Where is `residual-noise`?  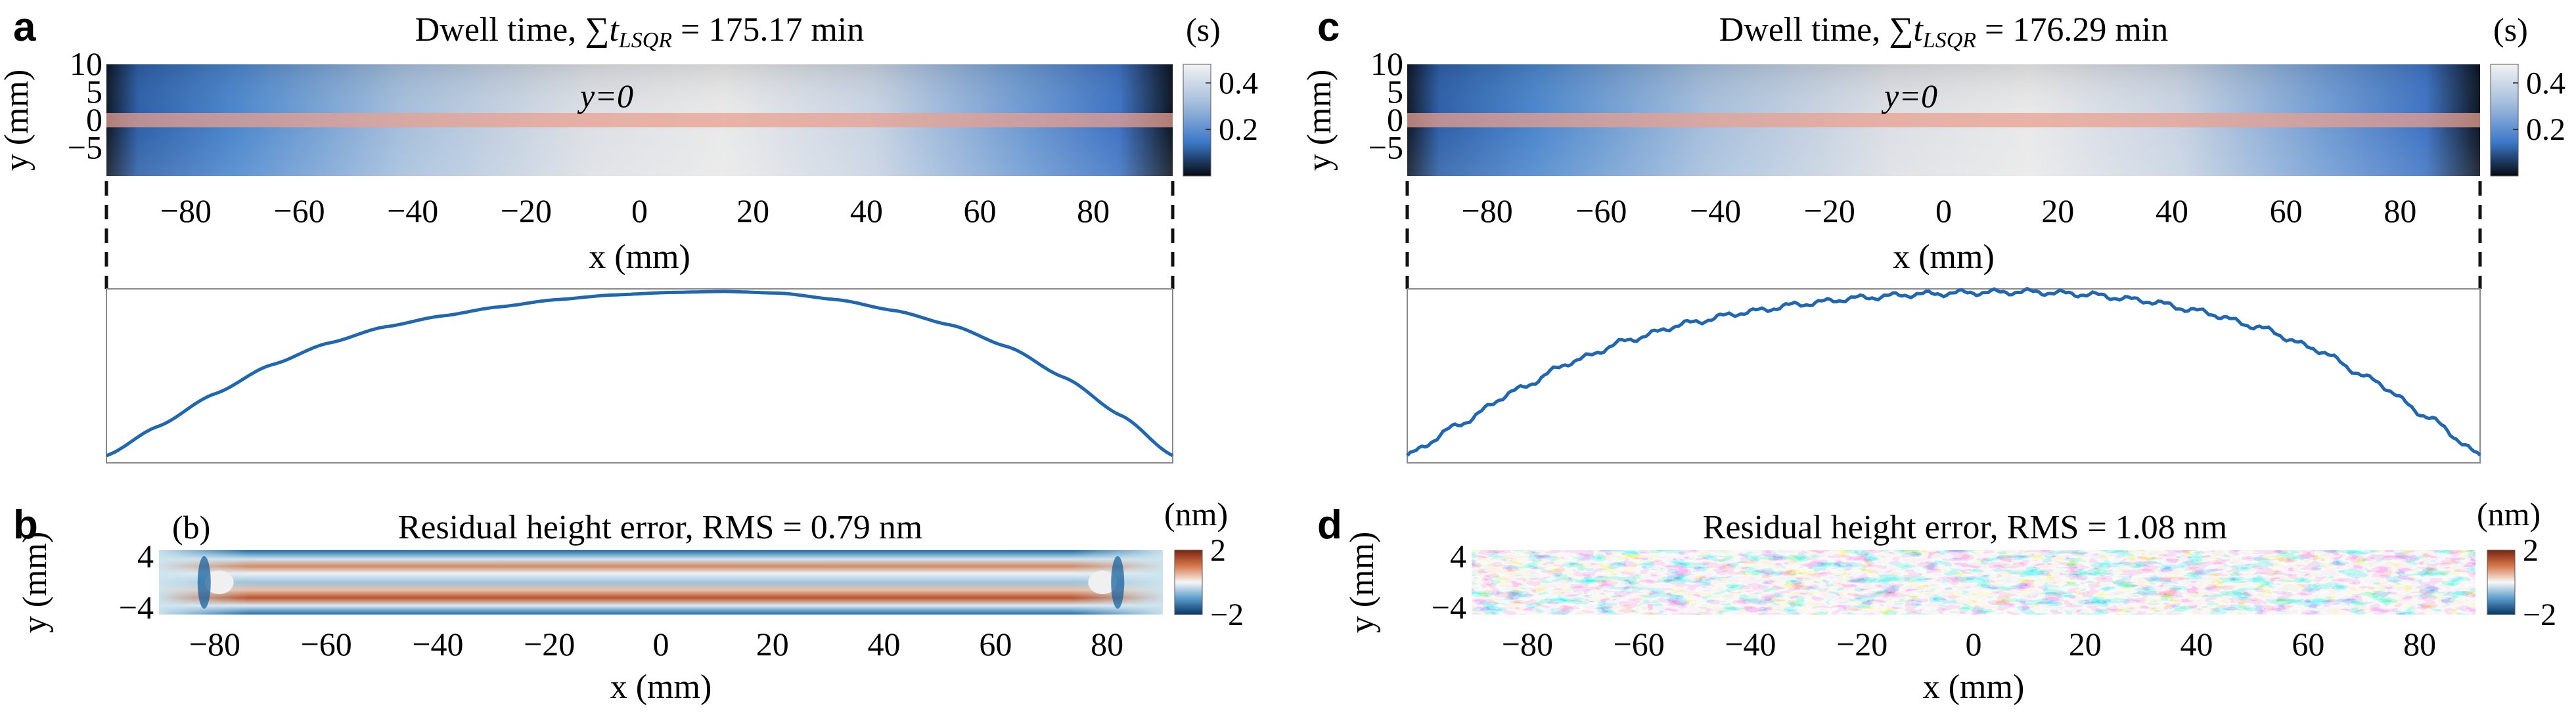
residual-noise is located at coordinates (1973, 582).